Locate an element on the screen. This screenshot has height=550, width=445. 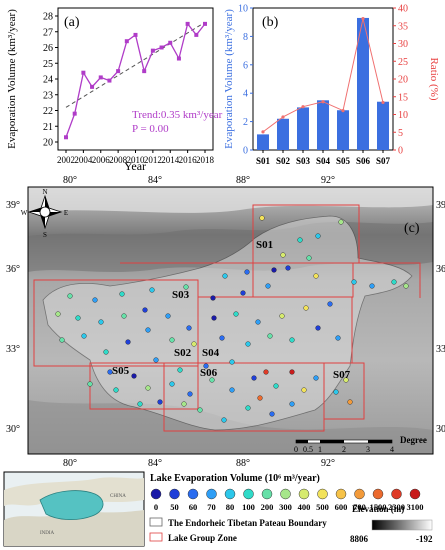
zone-label-s05: S05 is located at coordinates (121, 371).